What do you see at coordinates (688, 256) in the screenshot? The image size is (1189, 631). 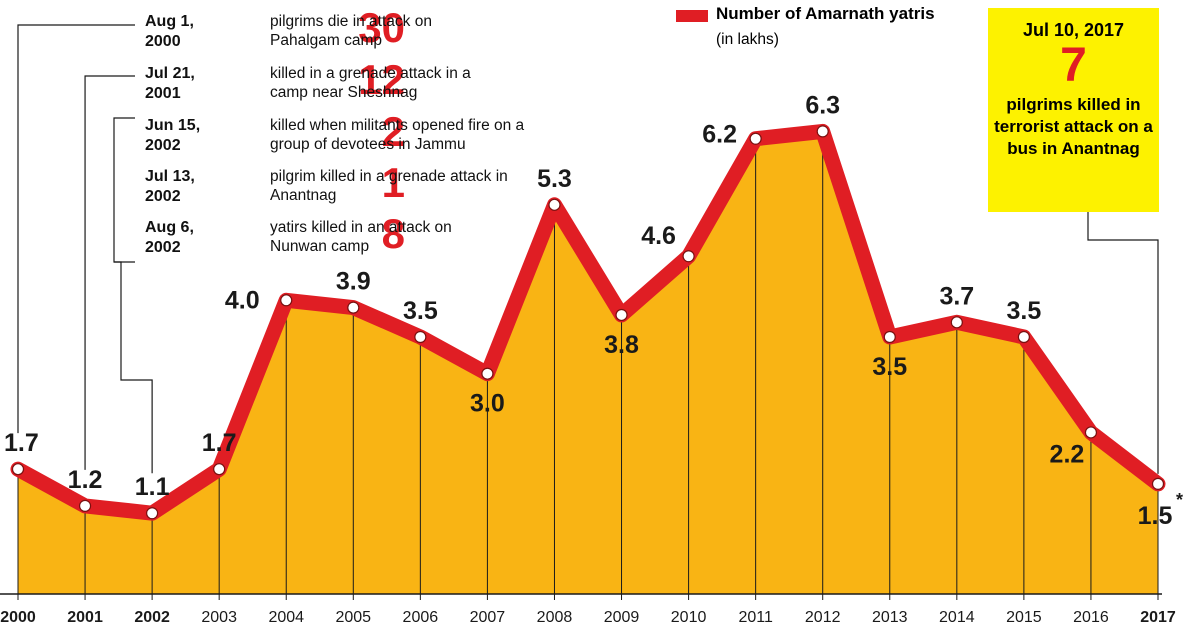 I see `data-point-2010` at bounding box center [688, 256].